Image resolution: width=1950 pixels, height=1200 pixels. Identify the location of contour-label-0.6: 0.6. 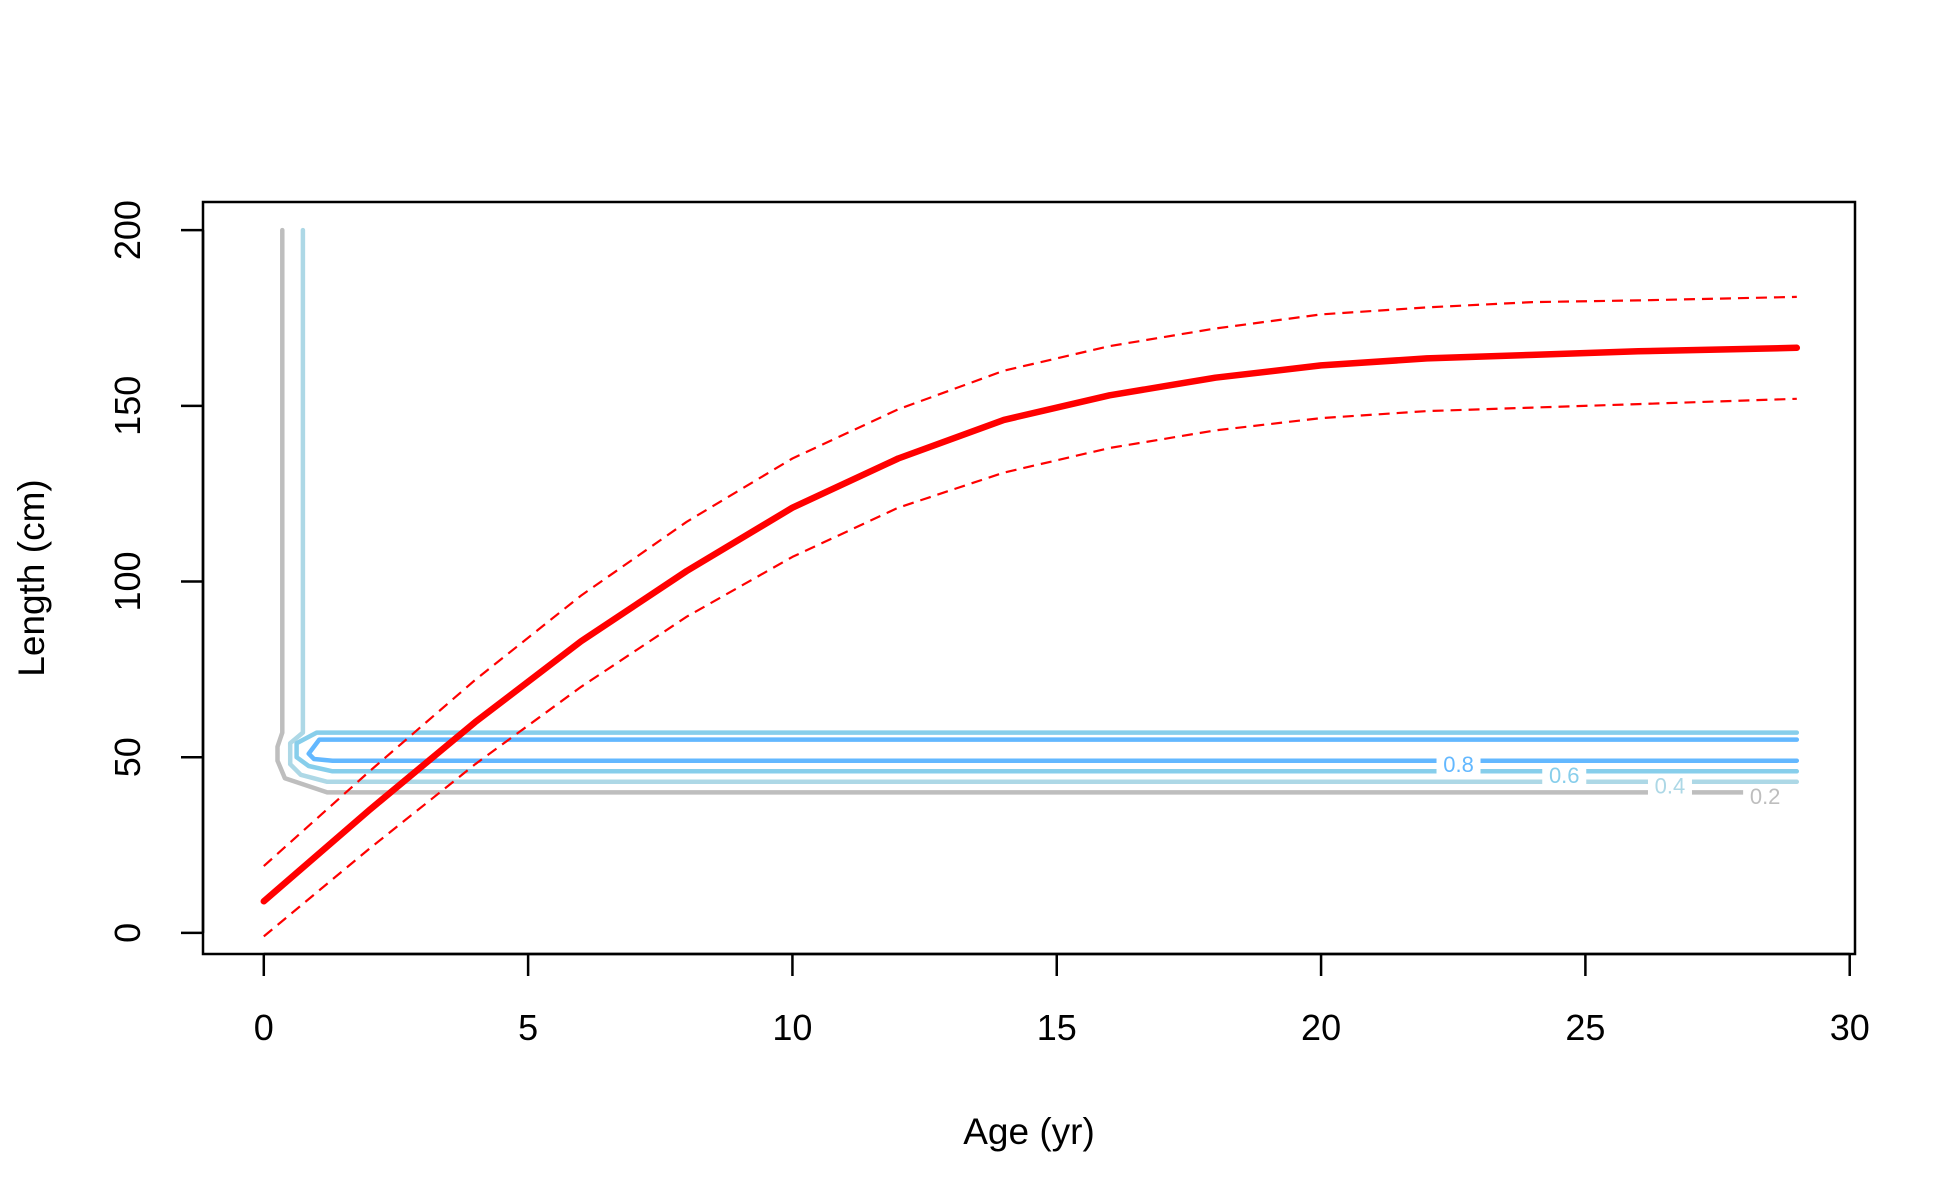
(1564, 775).